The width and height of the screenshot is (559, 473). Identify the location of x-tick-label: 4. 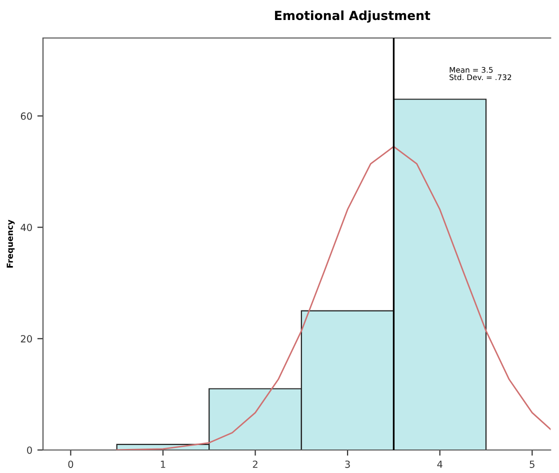
(439, 464).